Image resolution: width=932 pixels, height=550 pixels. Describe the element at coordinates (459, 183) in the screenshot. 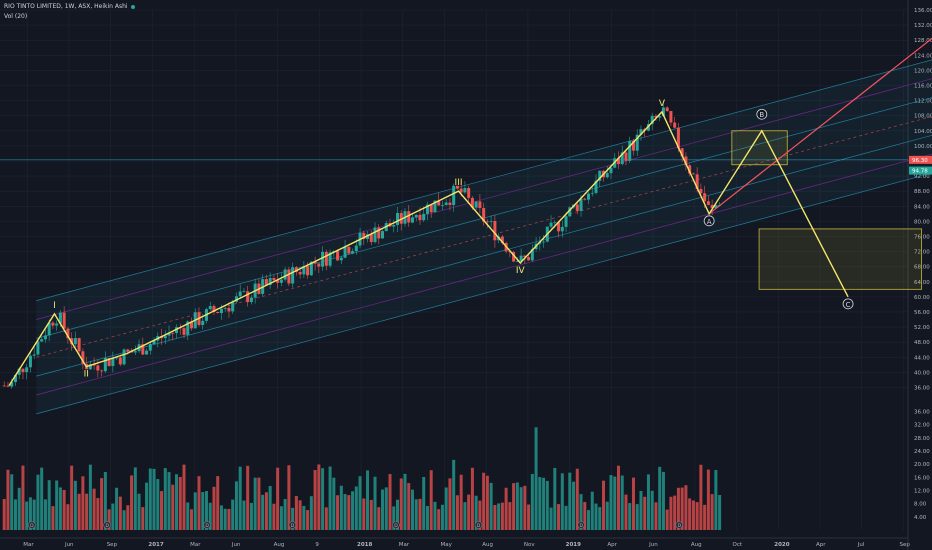

I see `wave-label-text: III` at that location.